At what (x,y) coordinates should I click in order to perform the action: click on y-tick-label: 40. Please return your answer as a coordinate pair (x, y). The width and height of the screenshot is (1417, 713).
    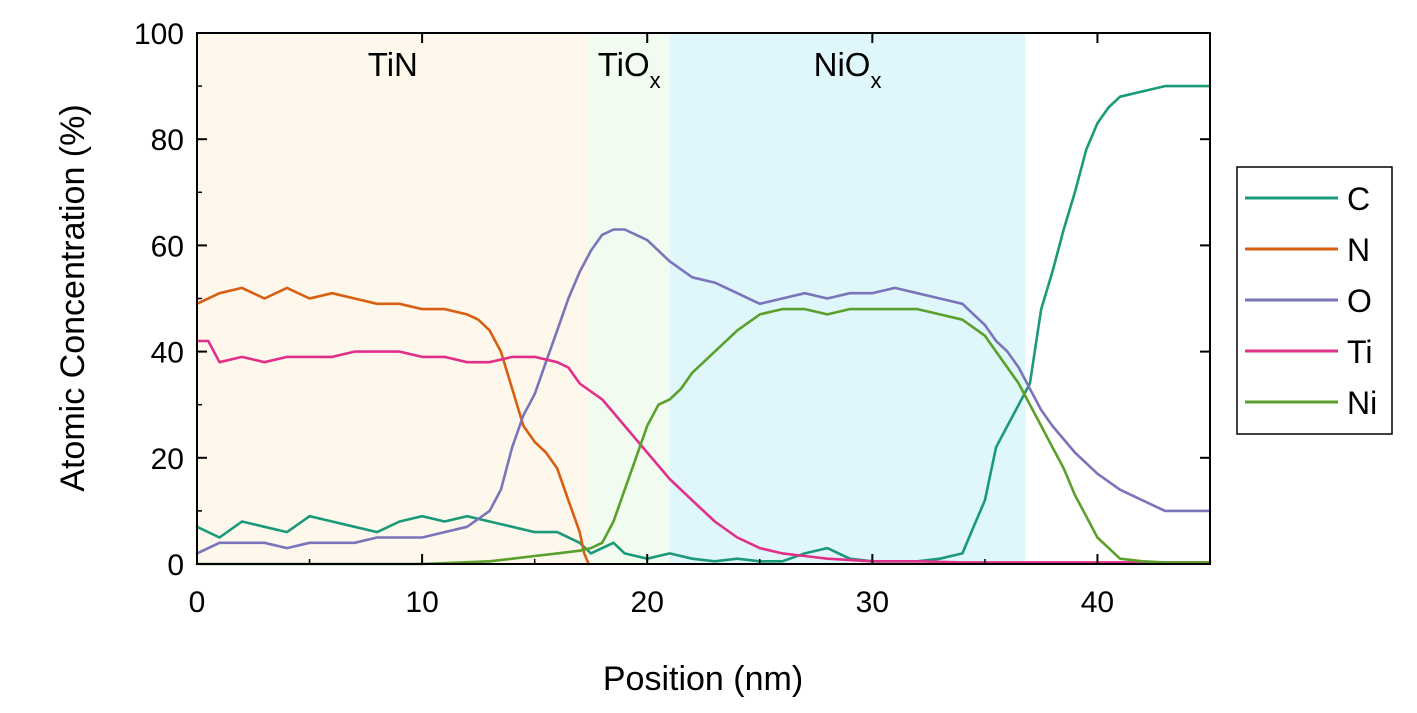
    Looking at the image, I should click on (167, 353).